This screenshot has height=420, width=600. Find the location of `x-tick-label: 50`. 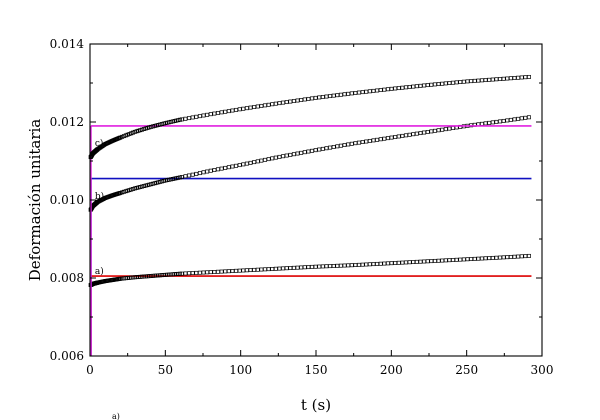

x-tick-label: 50 is located at coordinates (165, 370).